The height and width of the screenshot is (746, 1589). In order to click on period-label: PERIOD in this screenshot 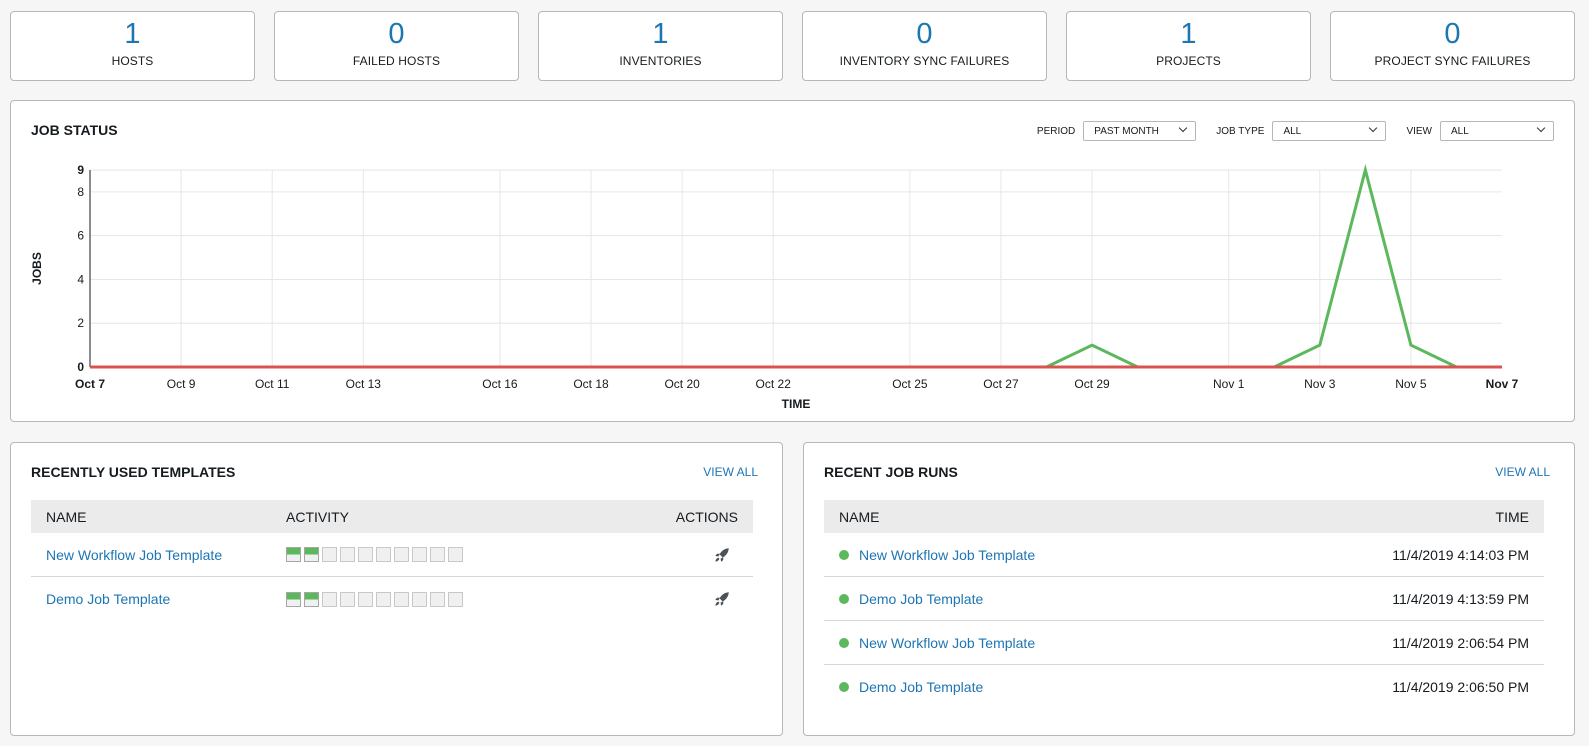, I will do `click(1056, 131)`.